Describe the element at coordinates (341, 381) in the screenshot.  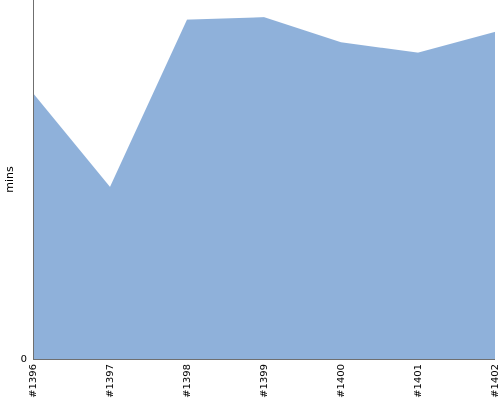
I see `x-tick-label: #1400` at that location.